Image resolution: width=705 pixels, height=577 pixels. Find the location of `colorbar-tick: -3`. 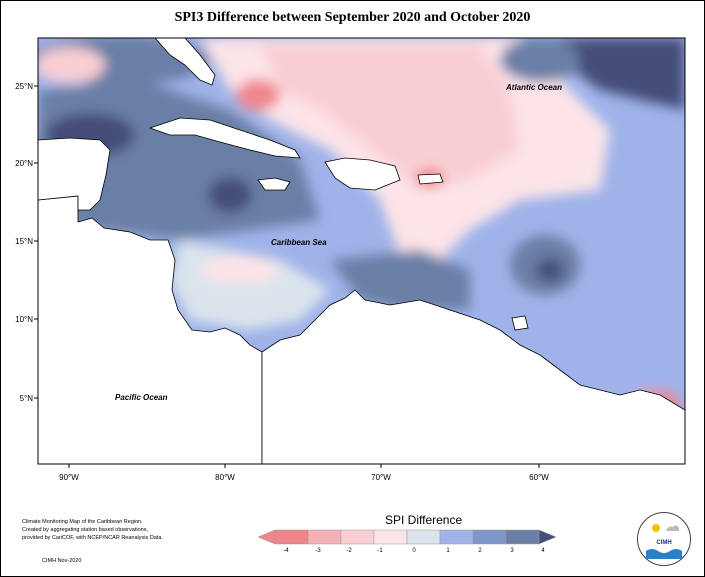

colorbar-tick: -3 is located at coordinates (318, 551).